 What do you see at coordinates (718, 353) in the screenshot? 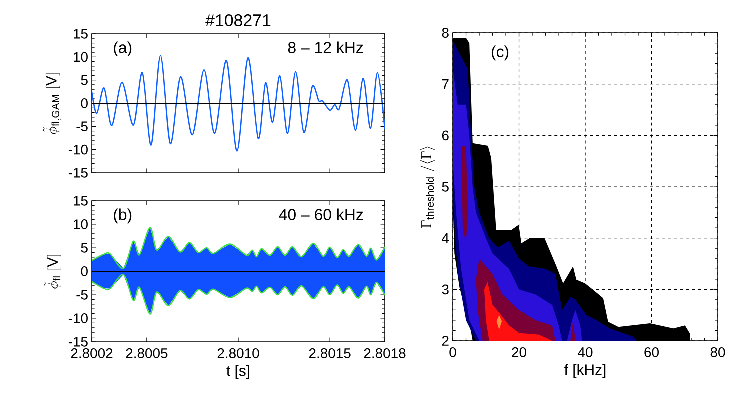
I see `x-tick-label: 80` at bounding box center [718, 353].